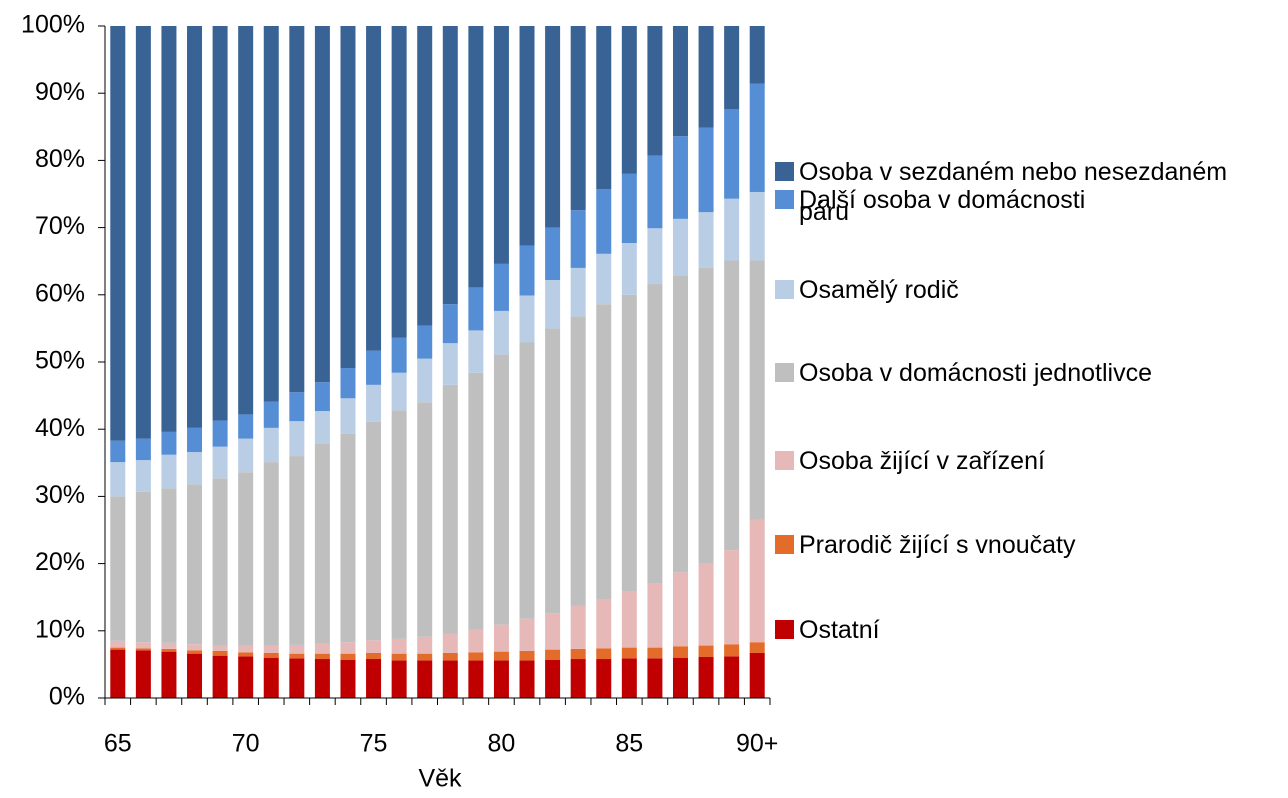 This screenshot has width=1288, height=798. I want to click on legend-entry: Osamělý rodič, so click(1027, 290).